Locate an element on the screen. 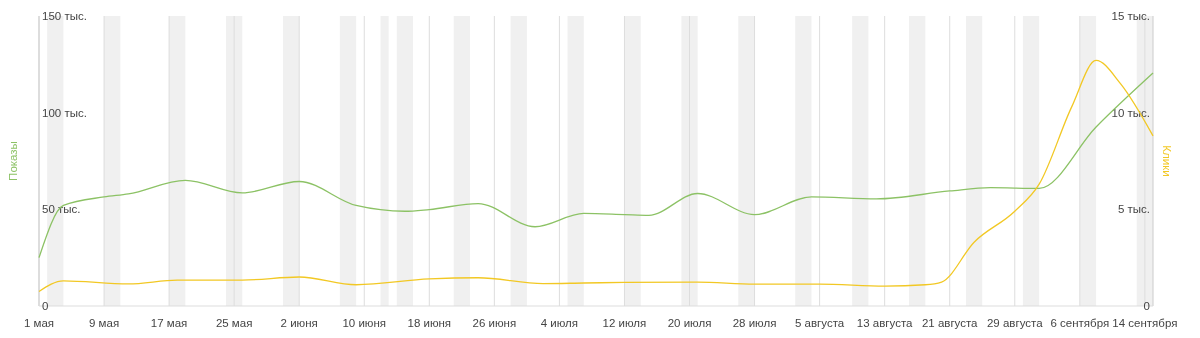  x-tick-label: 1 мая is located at coordinates (39, 323).